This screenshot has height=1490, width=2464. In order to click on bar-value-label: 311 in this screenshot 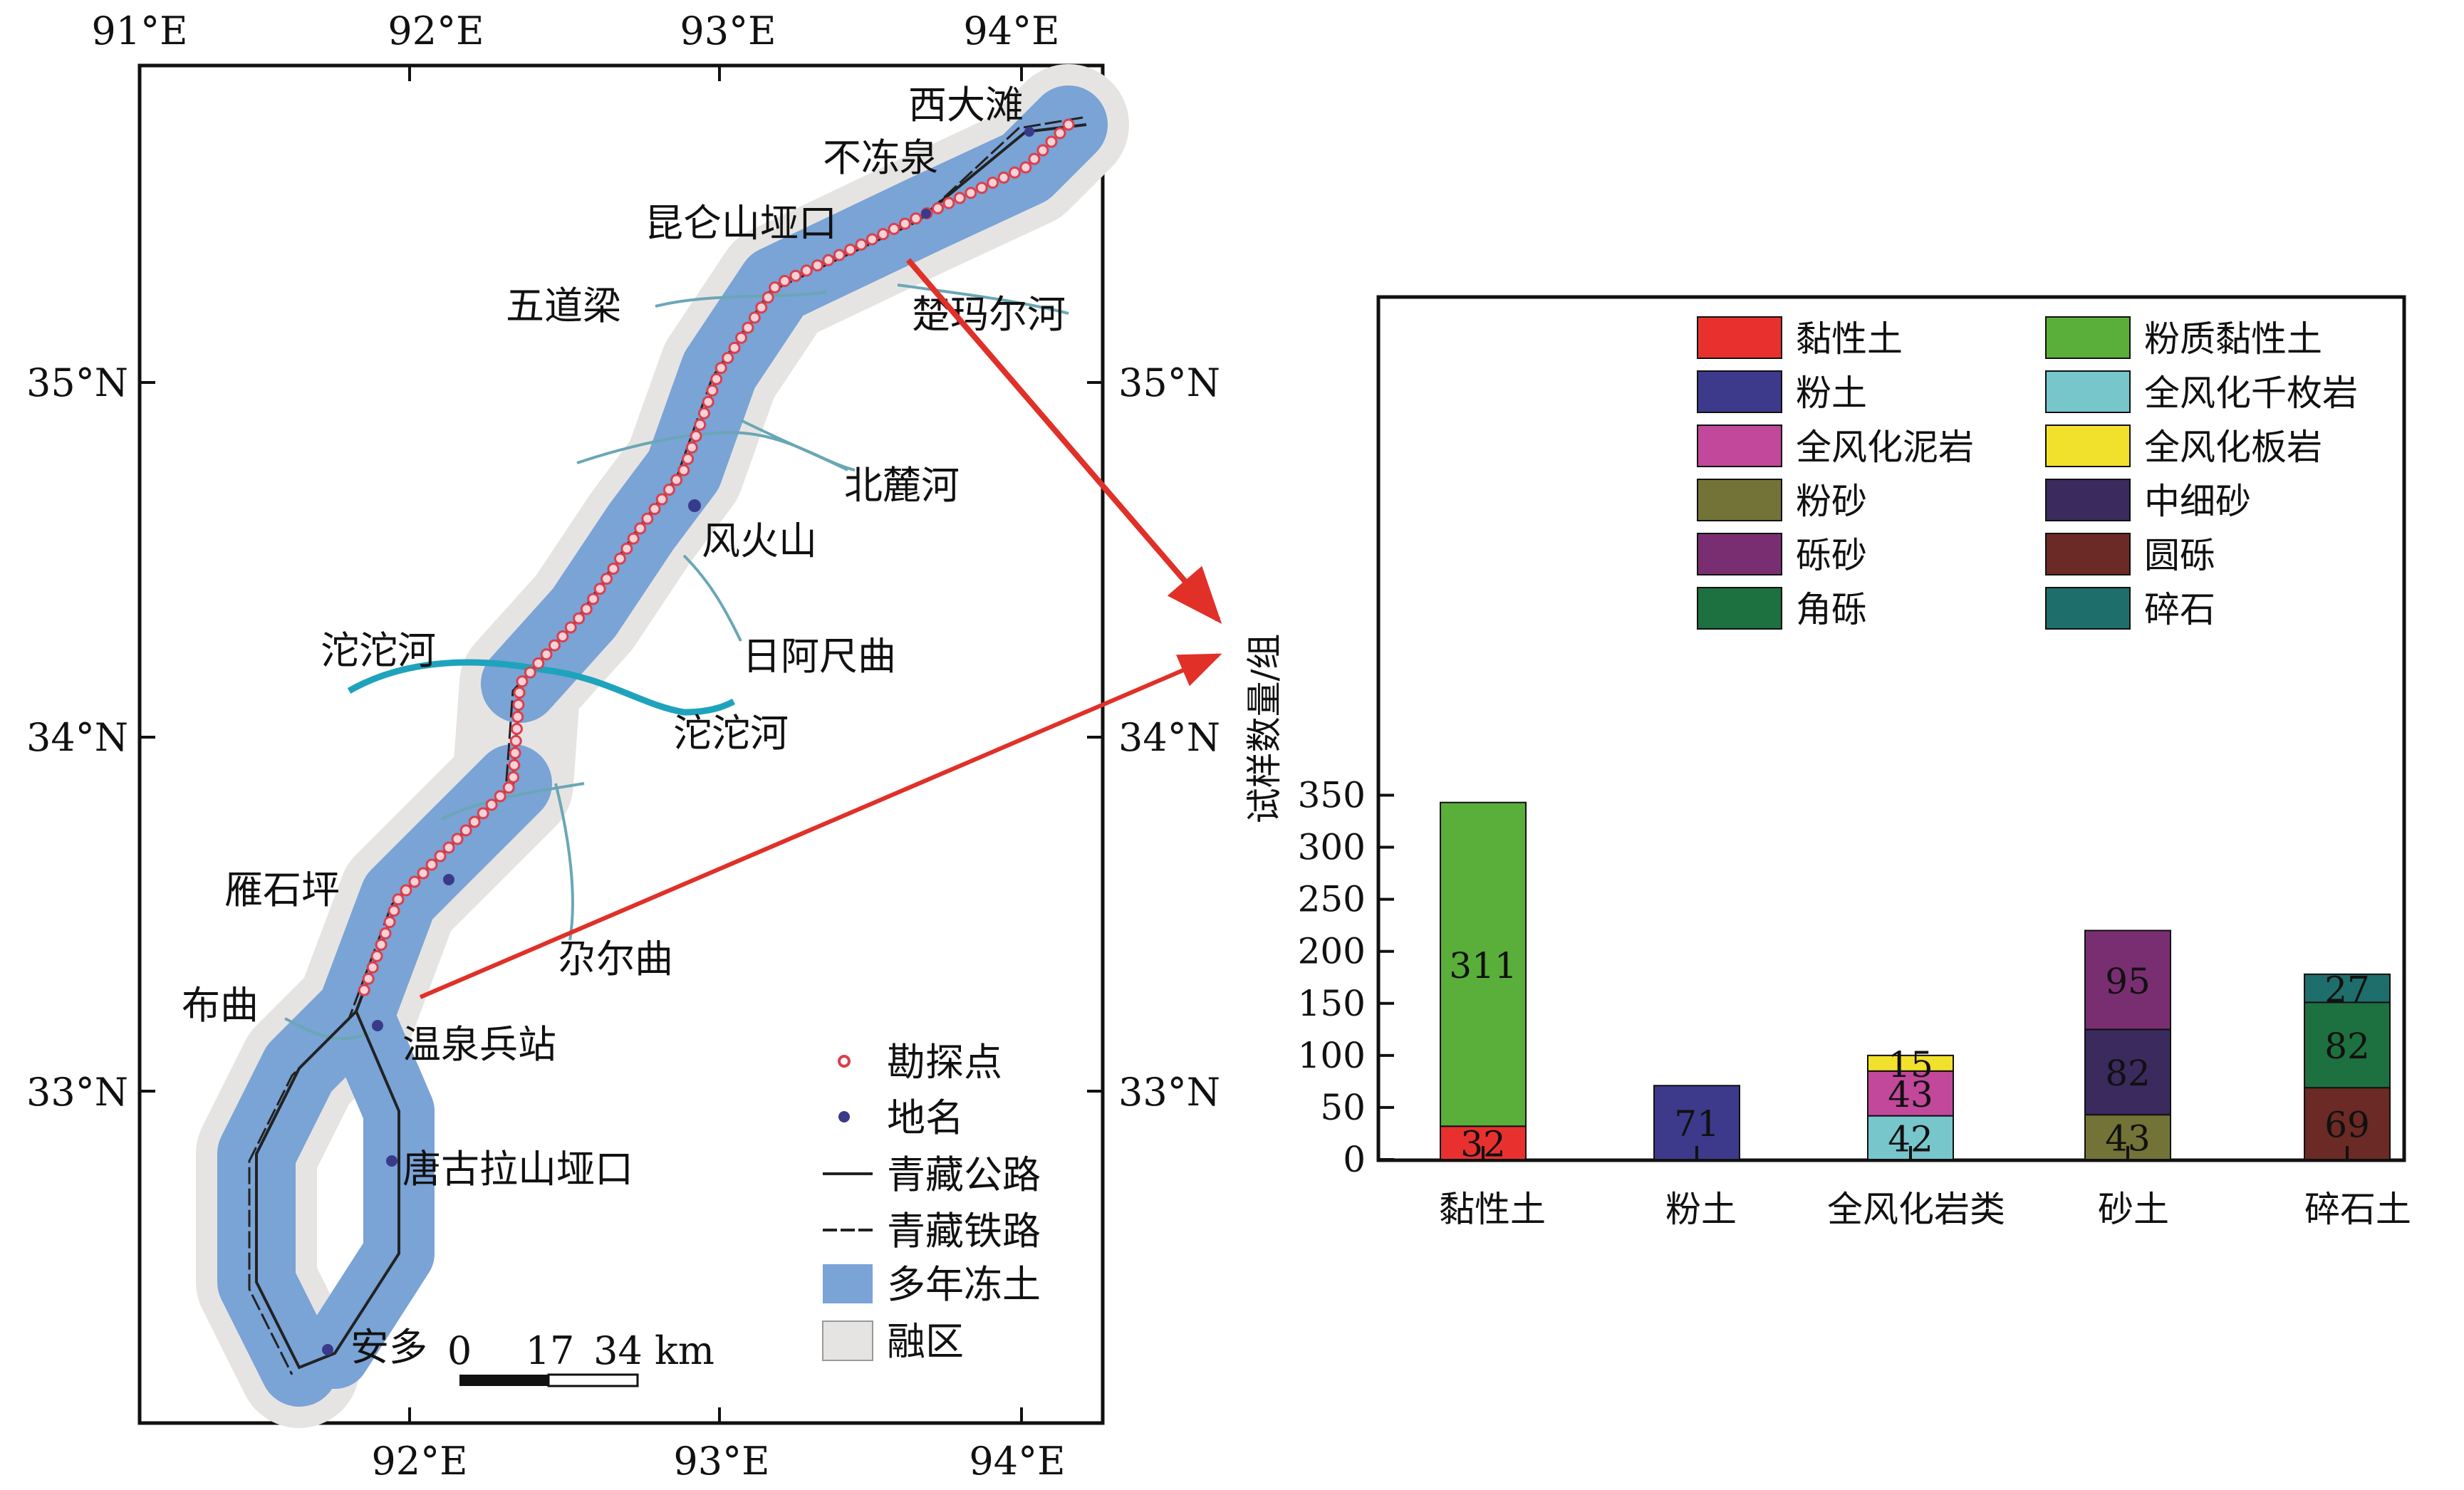, I will do `click(1483, 965)`.